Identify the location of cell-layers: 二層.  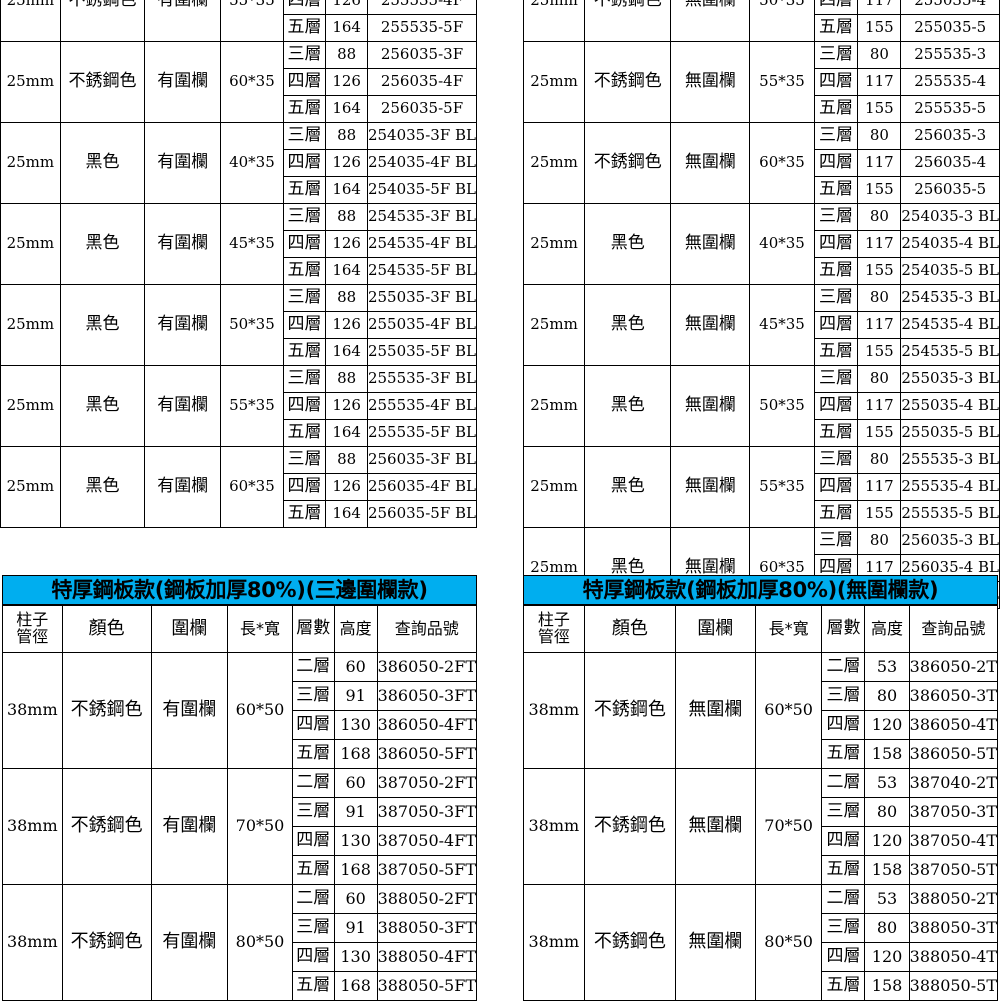
(843, 783).